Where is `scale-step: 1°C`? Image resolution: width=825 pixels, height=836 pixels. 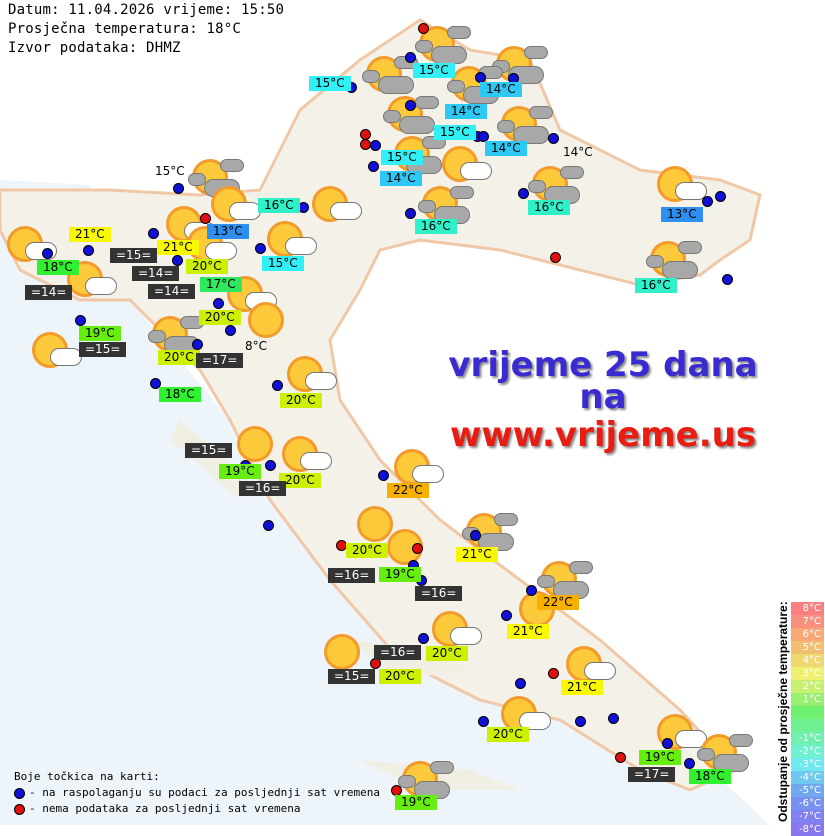 scale-step: 1°C is located at coordinates (807, 699).